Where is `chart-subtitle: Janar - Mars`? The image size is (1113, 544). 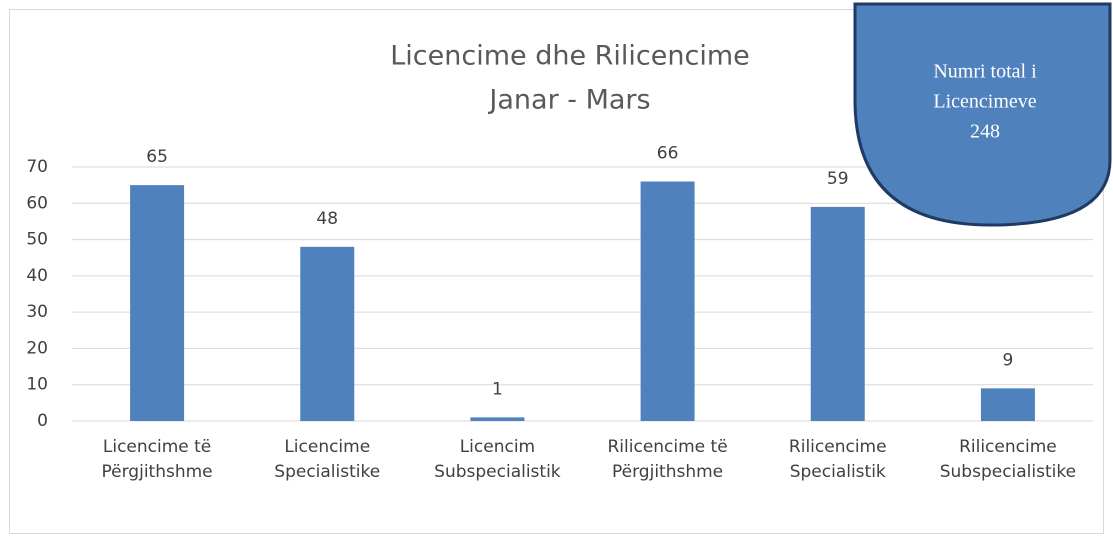
chart-subtitle: Janar - Mars is located at coordinates (568, 100).